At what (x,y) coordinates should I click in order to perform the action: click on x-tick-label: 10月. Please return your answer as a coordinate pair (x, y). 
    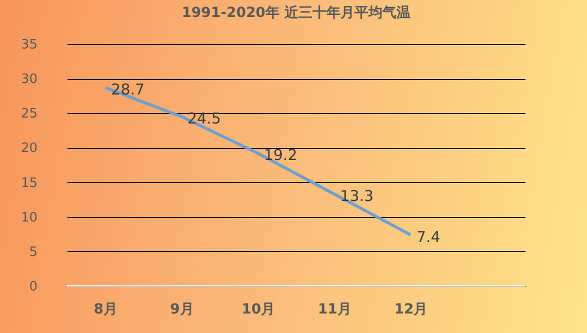
    Looking at the image, I should click on (259, 310).